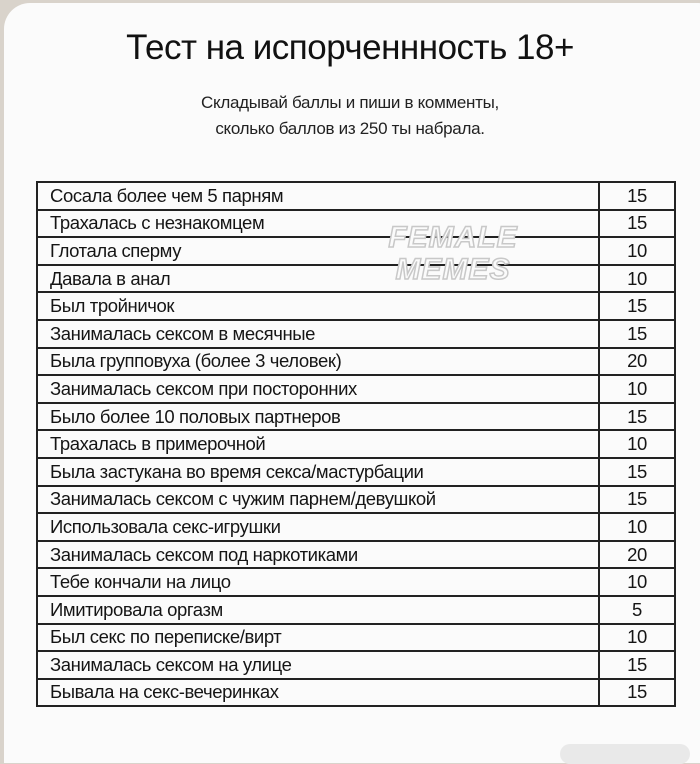 The height and width of the screenshot is (764, 700). What do you see at coordinates (318, 333) in the screenshot?
I see `row-label: Занималась сексом в месячные` at bounding box center [318, 333].